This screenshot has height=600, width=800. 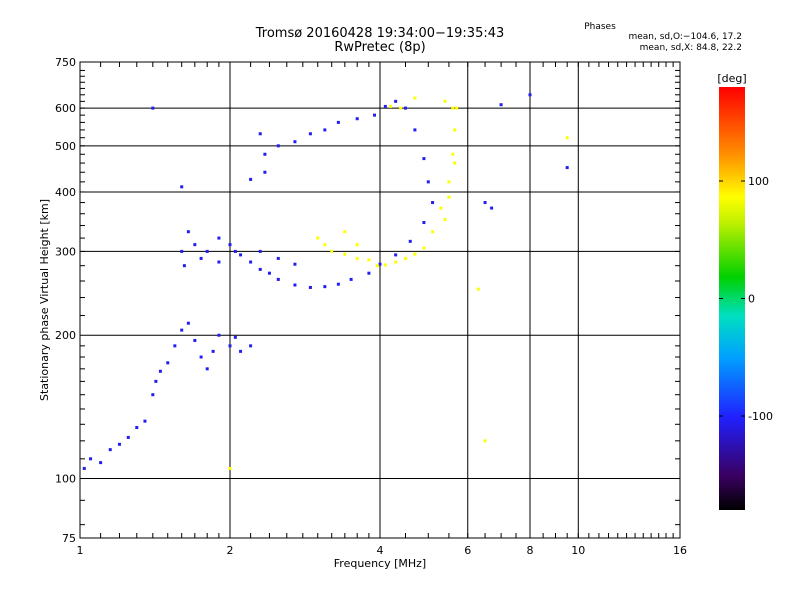 What do you see at coordinates (44, 300) in the screenshot?
I see `y-axis-title: Stationary phase Virtual Height [km]` at bounding box center [44, 300].